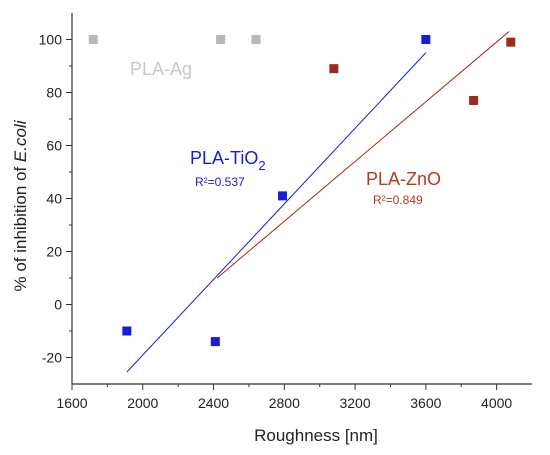 The width and height of the screenshot is (550, 455). What do you see at coordinates (142, 403) in the screenshot?
I see `x-tick-label: 2000` at bounding box center [142, 403].